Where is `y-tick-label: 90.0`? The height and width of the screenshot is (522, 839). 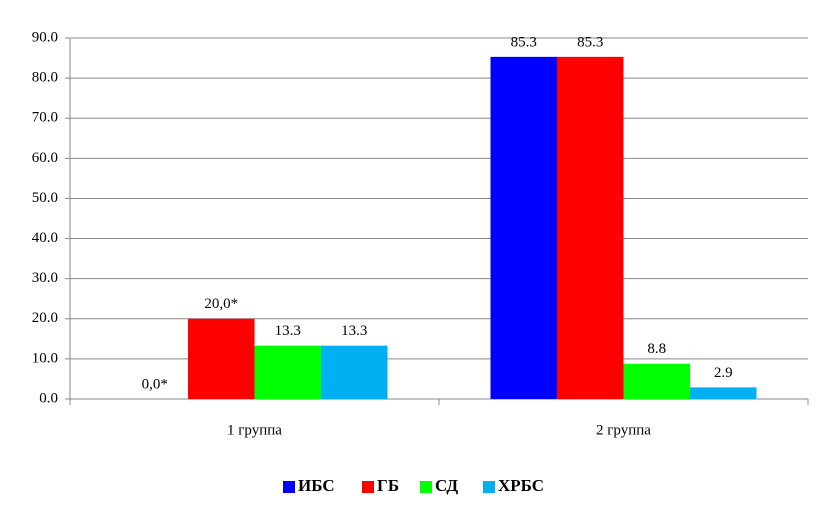 y-tick-label: 90.0 is located at coordinates (45, 37).